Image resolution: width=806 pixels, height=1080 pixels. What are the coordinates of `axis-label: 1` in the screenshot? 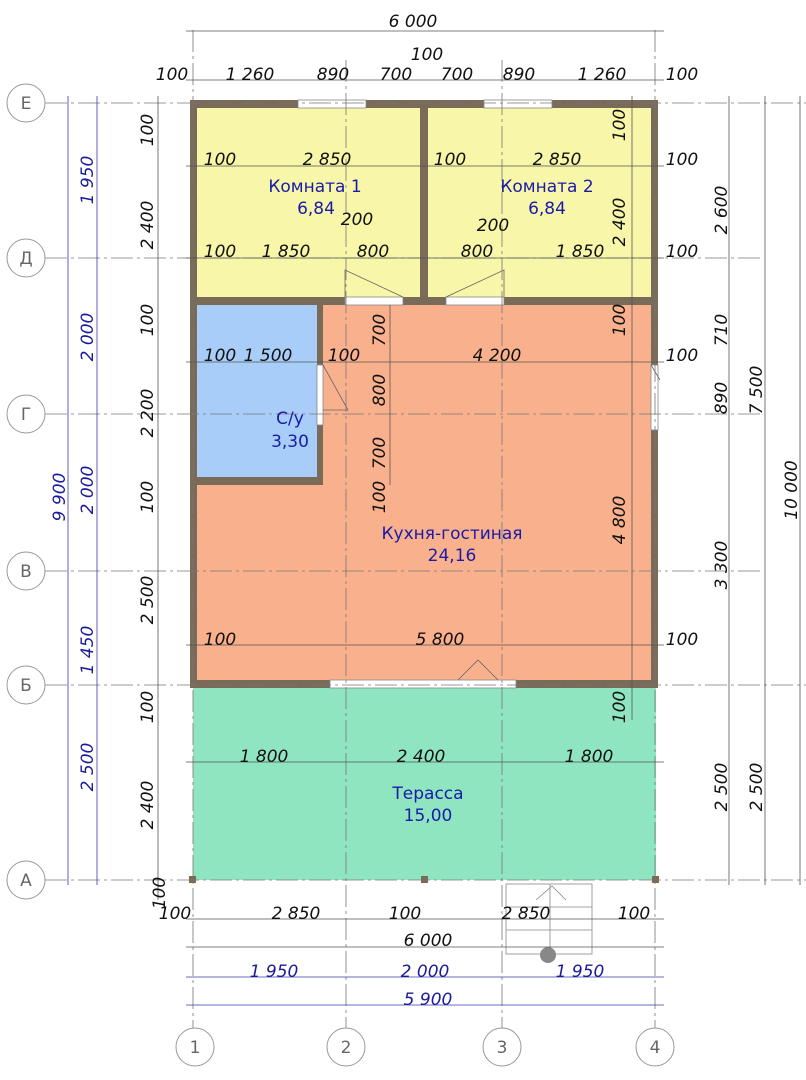 It's located at (195, 1048).